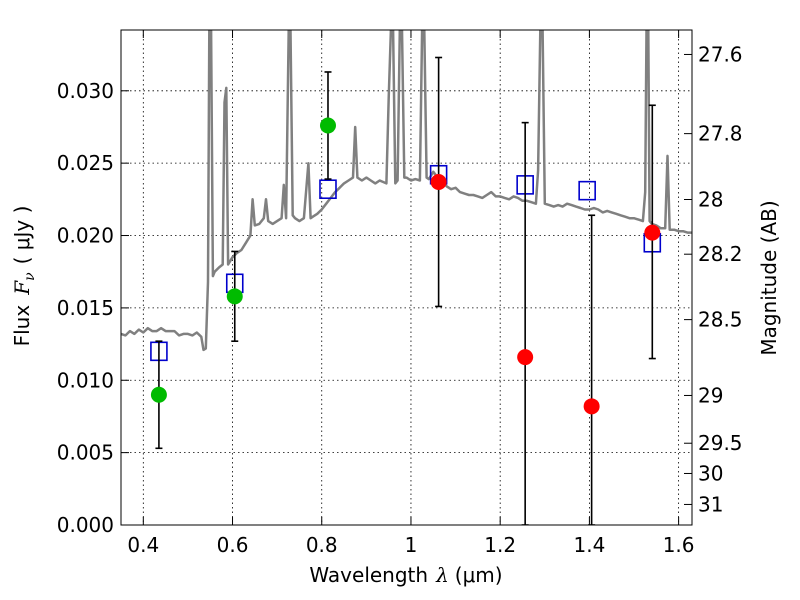 The width and height of the screenshot is (800, 600). What do you see at coordinates (85, 236) in the screenshot?
I see `y-tick-label: 0.020` at bounding box center [85, 236].